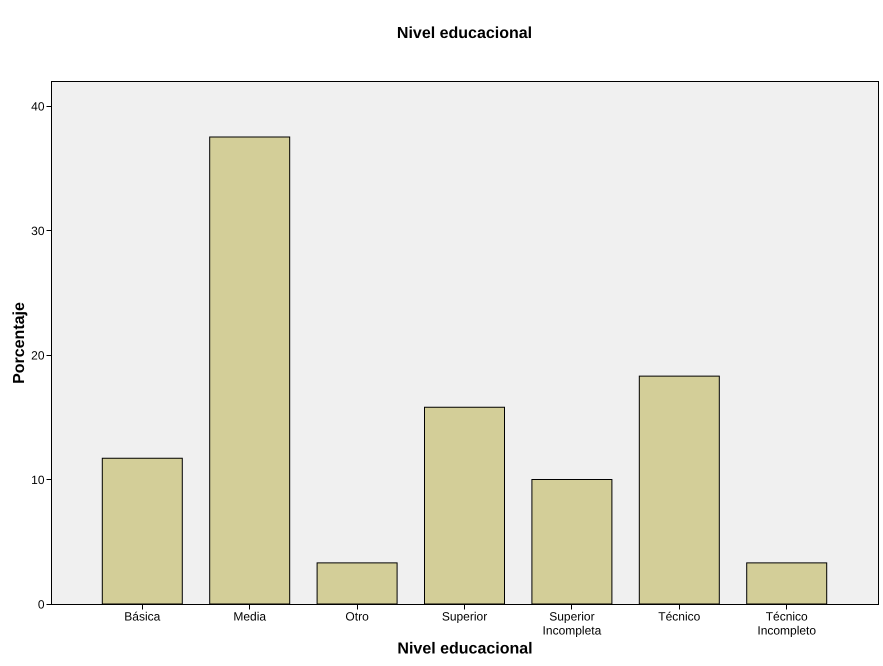 The height and width of the screenshot is (666, 883). I want to click on x-tick-label: Superior, so click(465, 617).